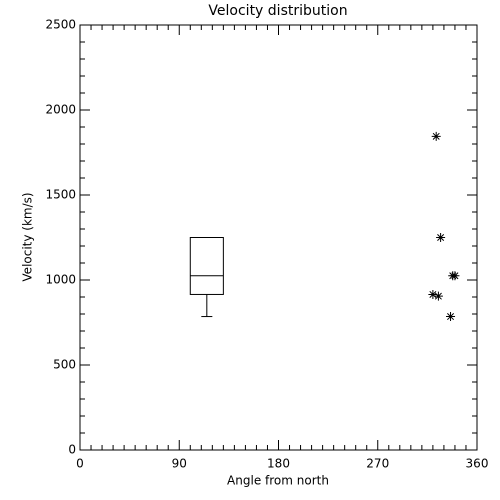 The image size is (500, 500). I want to click on y-tick-label: 2000, so click(60, 110).